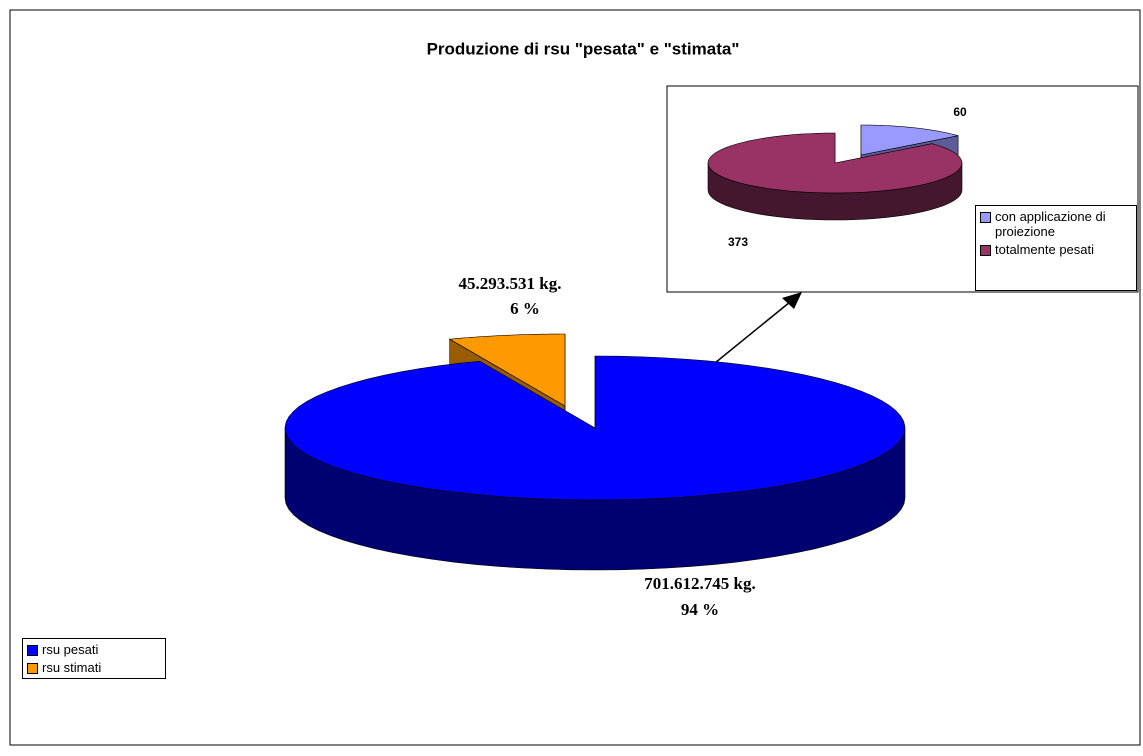 The image size is (1143, 756). I want to click on legend-item: totalmente pesati, so click(1056, 249).